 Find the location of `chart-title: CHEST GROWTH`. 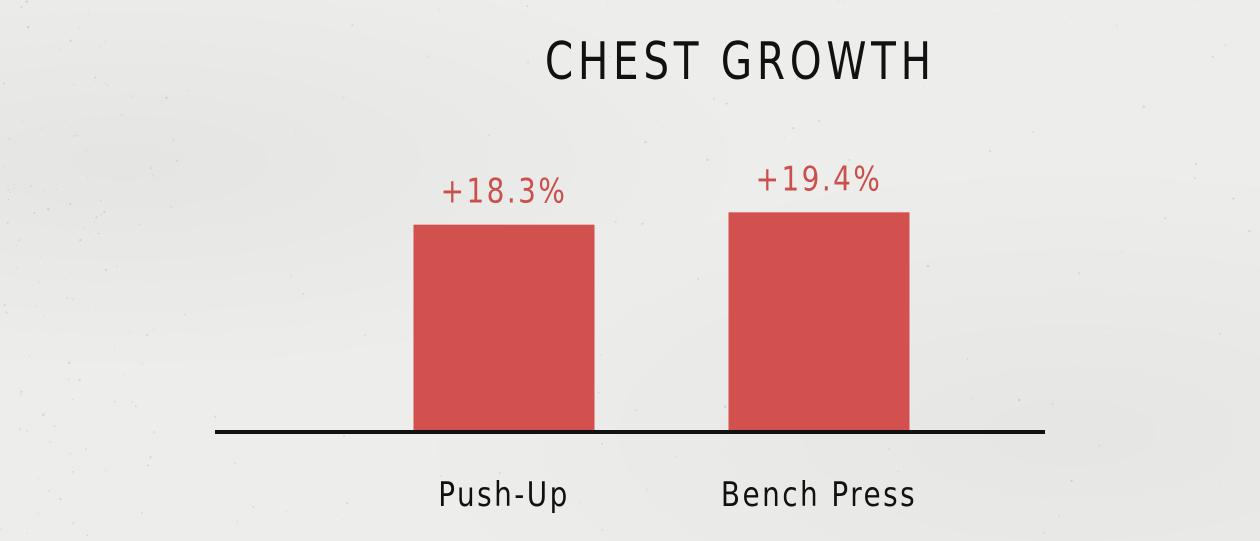

chart-title: CHEST GROWTH is located at coordinates (740, 61).